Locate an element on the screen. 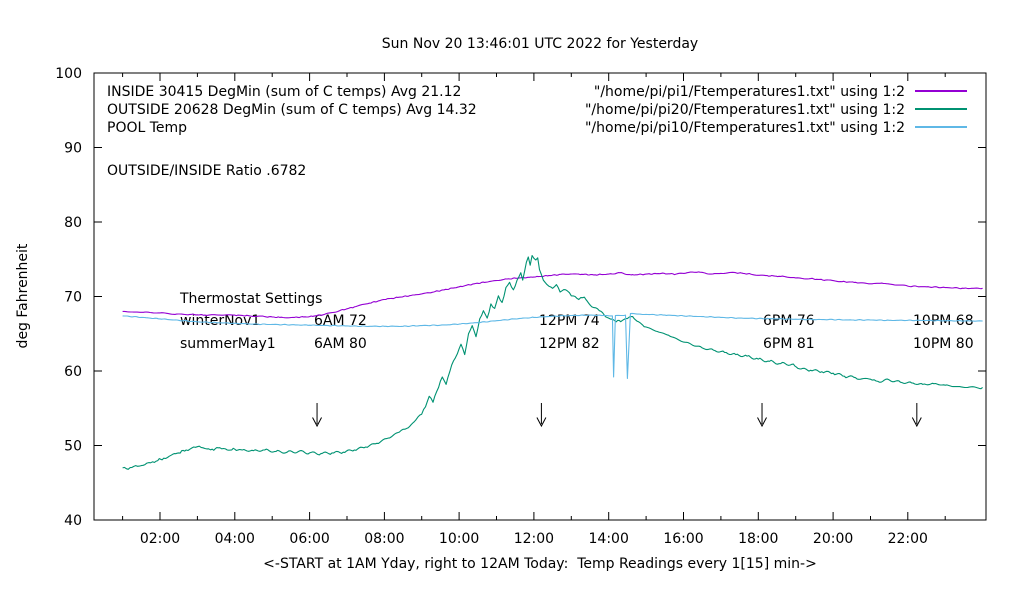  x-tick-label: 04:00 is located at coordinates (235, 539).